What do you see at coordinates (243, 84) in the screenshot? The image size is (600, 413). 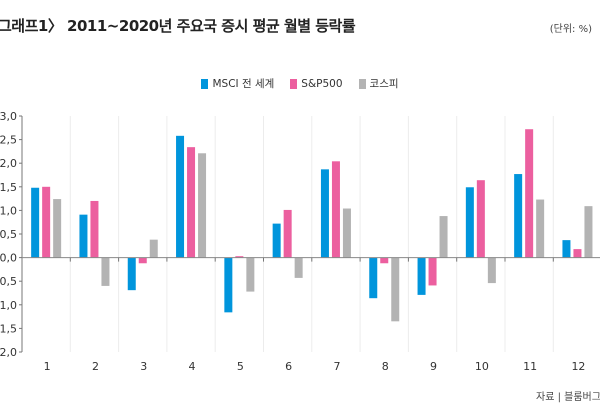 I see `legend-label: MSCI 전 세계` at bounding box center [243, 84].